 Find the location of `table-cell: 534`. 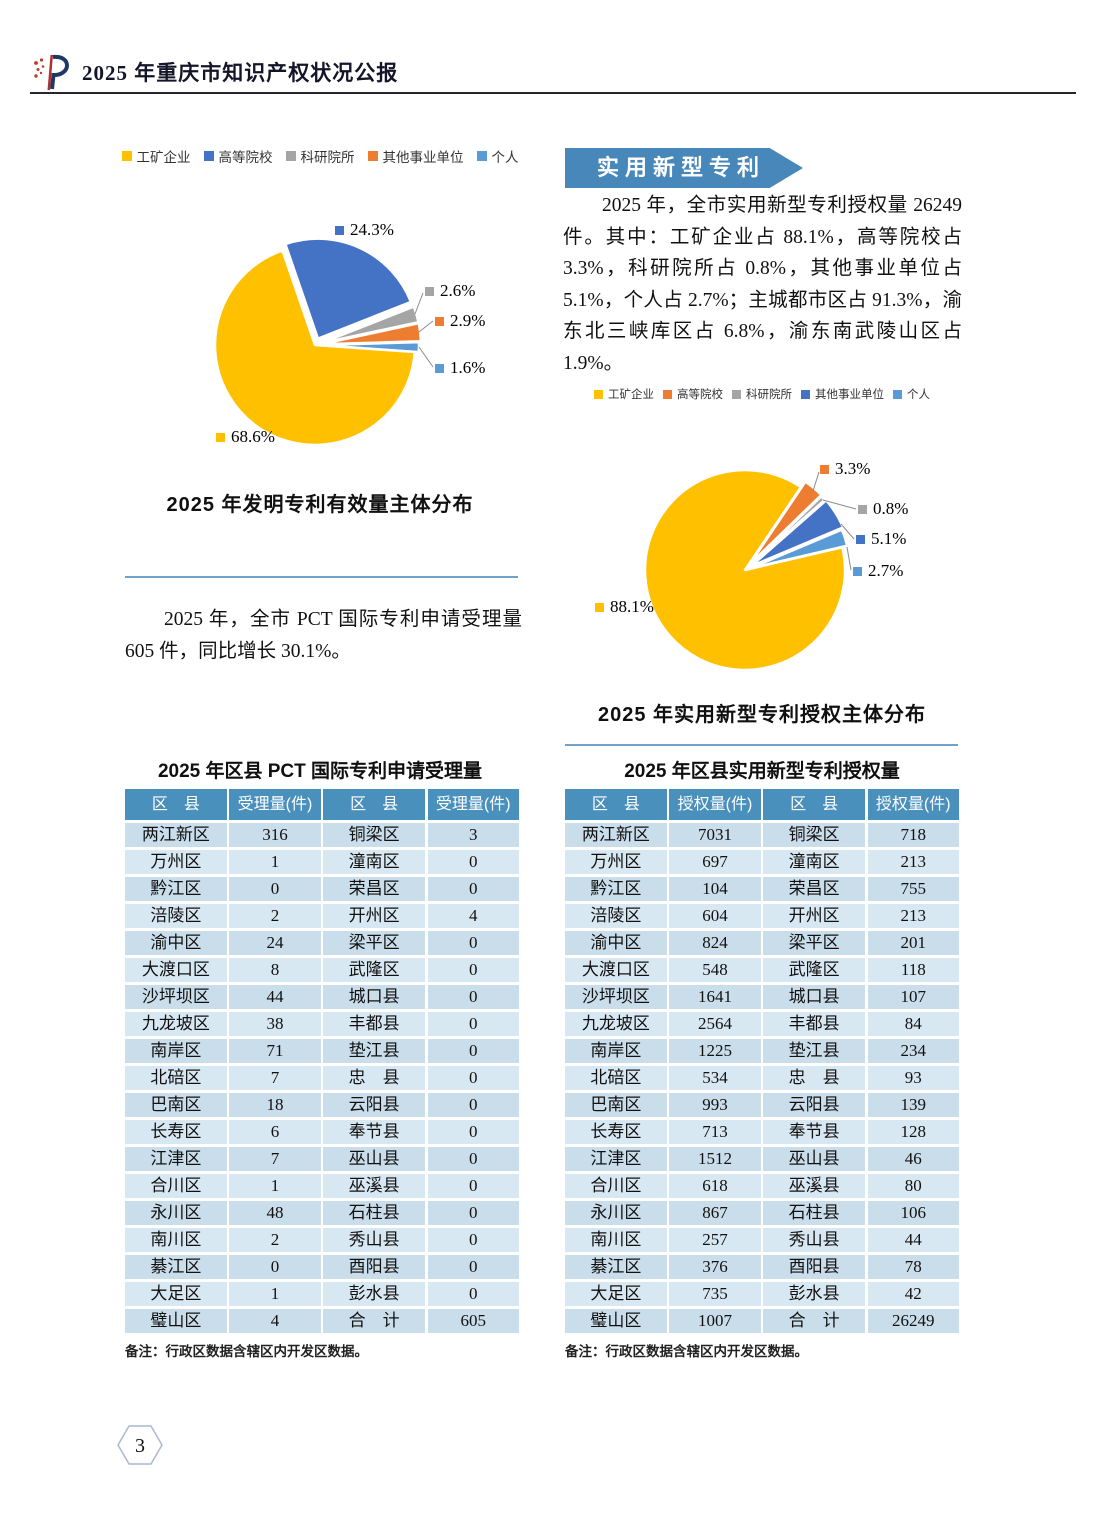

table-cell: 534 is located at coordinates (715, 1077).